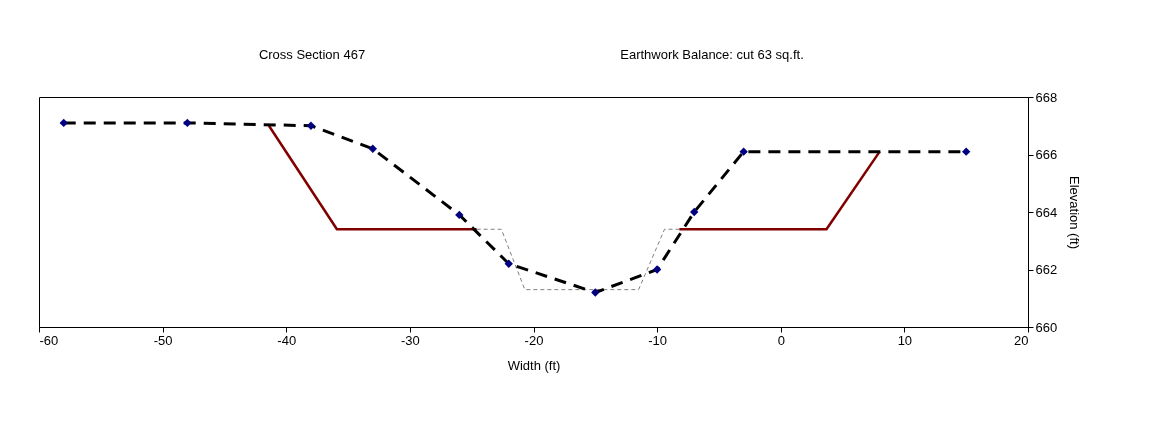 This screenshot has width=1153, height=428. I want to click on y-tick-label: 660, so click(1046, 327).